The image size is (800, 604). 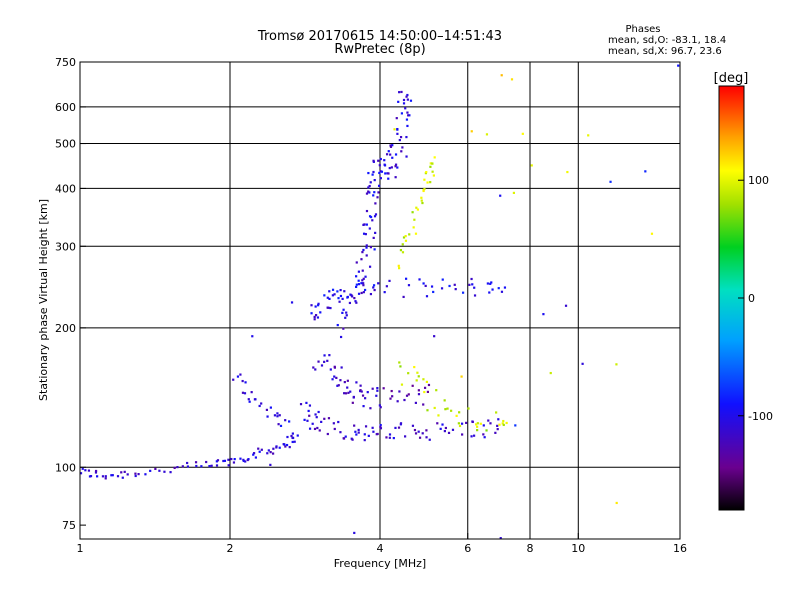 What do you see at coordinates (379, 49) in the screenshot?
I see `chart-subtitle: RwPretec (8p)` at bounding box center [379, 49].